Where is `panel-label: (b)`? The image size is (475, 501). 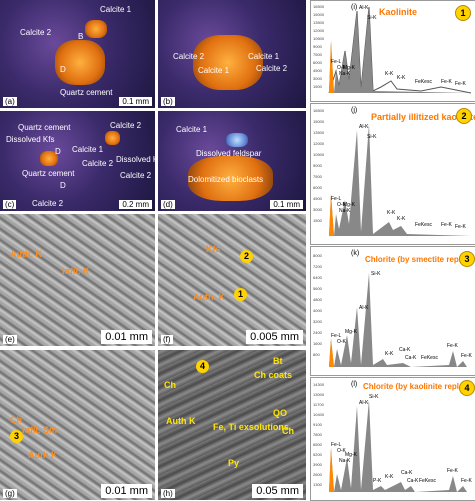
panel-label: (b) is located at coordinates (168, 101).